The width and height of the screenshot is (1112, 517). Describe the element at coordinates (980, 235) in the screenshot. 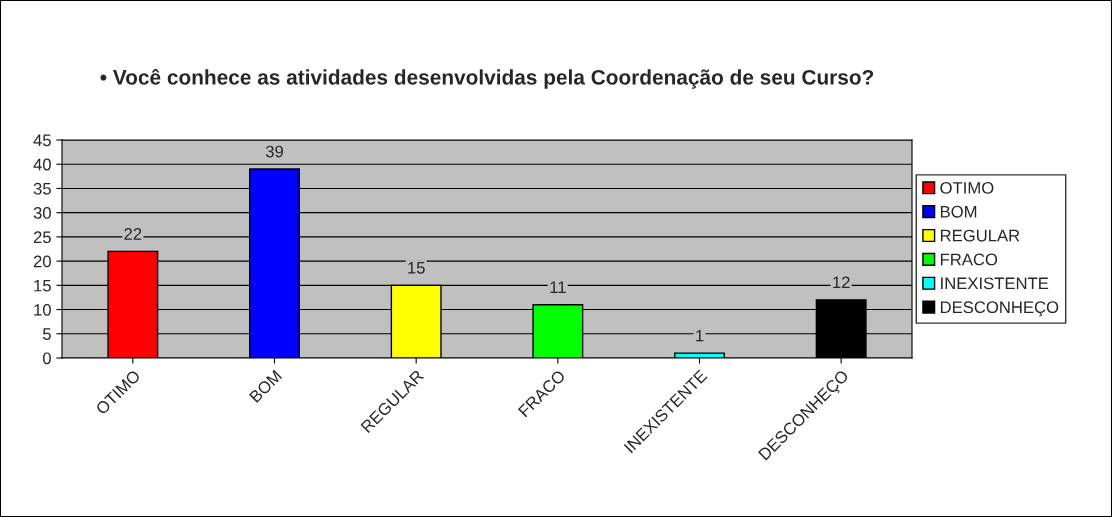

I see `legend-label: REGULAR` at that location.